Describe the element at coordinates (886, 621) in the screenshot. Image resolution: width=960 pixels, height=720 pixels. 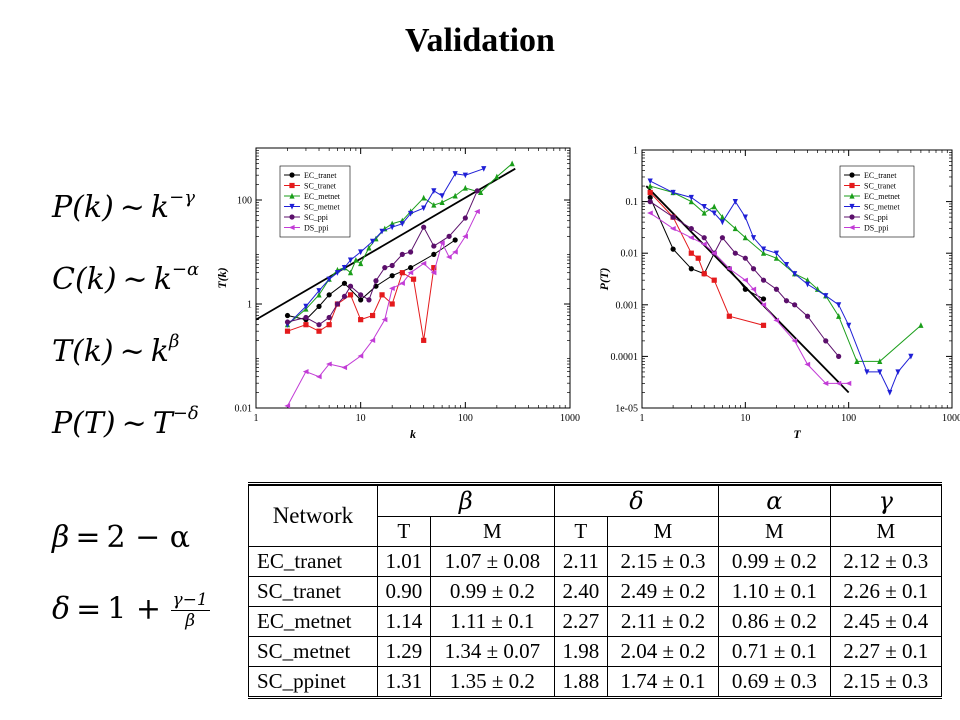
I see `table-cell: 2.45 ± 0.4` at that location.